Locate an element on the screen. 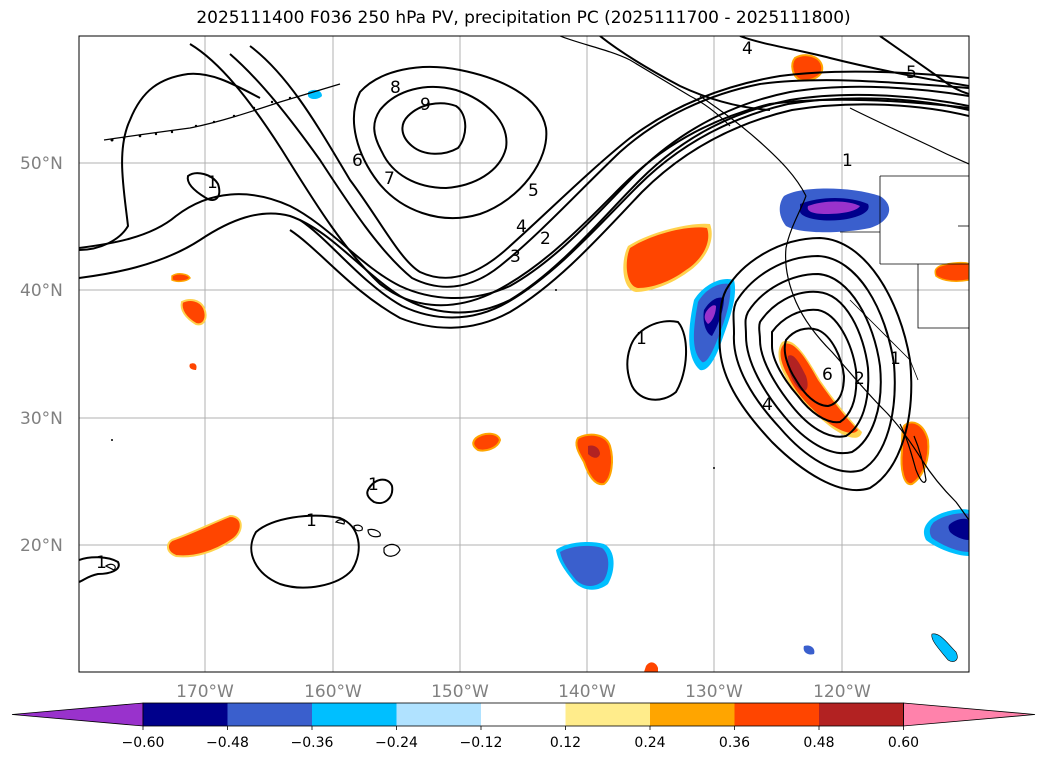  colorbar-tick-label: −0.24 is located at coordinates (396, 743).